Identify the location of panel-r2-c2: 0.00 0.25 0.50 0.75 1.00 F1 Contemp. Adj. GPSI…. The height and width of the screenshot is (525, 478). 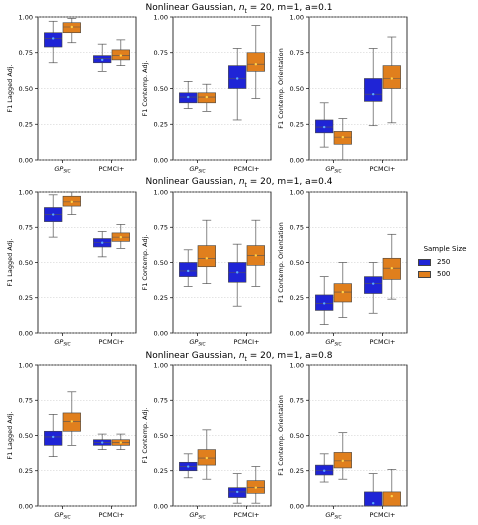
(206, 268).